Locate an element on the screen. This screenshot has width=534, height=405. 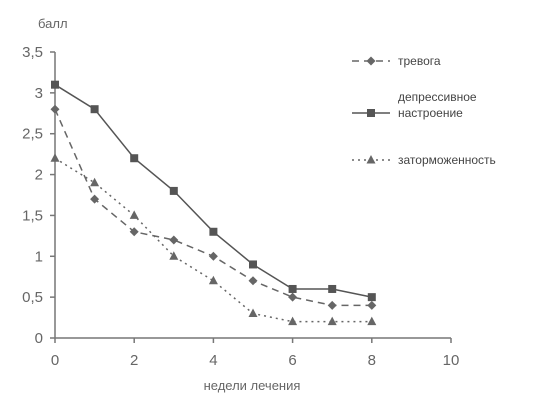
legend-label: заторможенность is located at coordinates (447, 160).